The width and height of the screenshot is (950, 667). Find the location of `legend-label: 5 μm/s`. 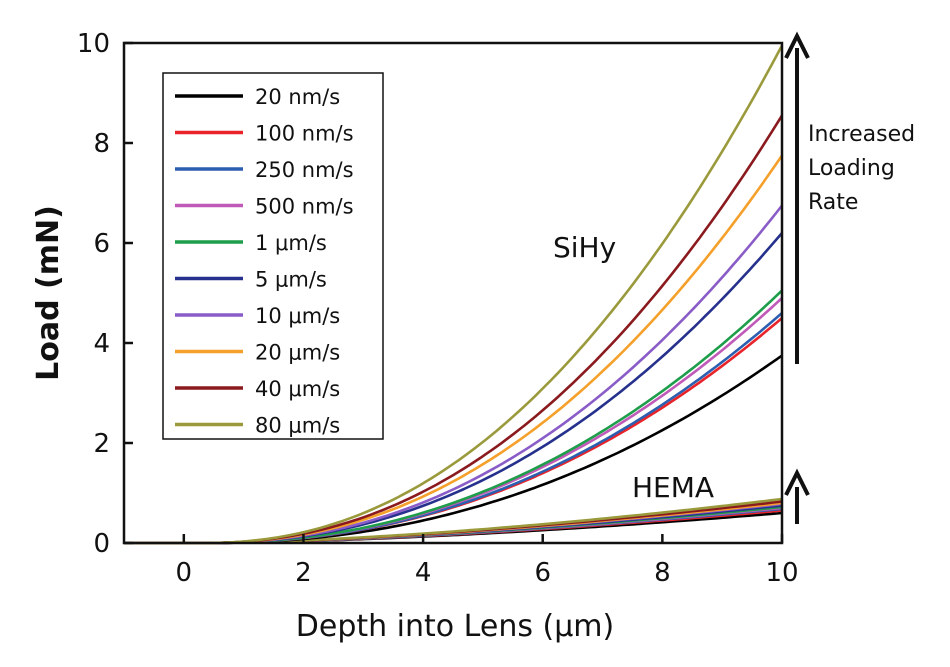

legend-label: 5 μm/s is located at coordinates (291, 280).